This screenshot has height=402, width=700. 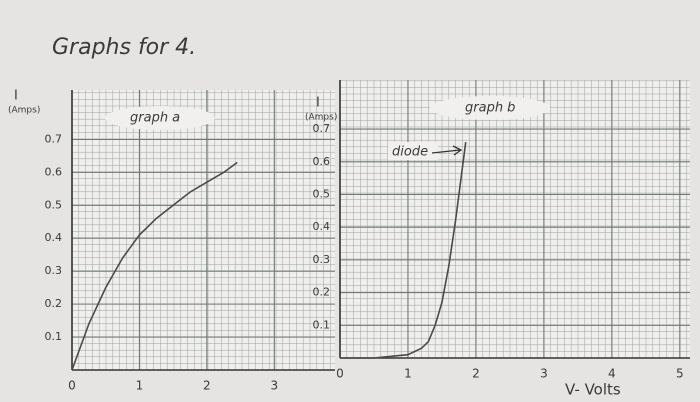 I want to click on page-title: Graphs for 4., so click(x=124, y=47).